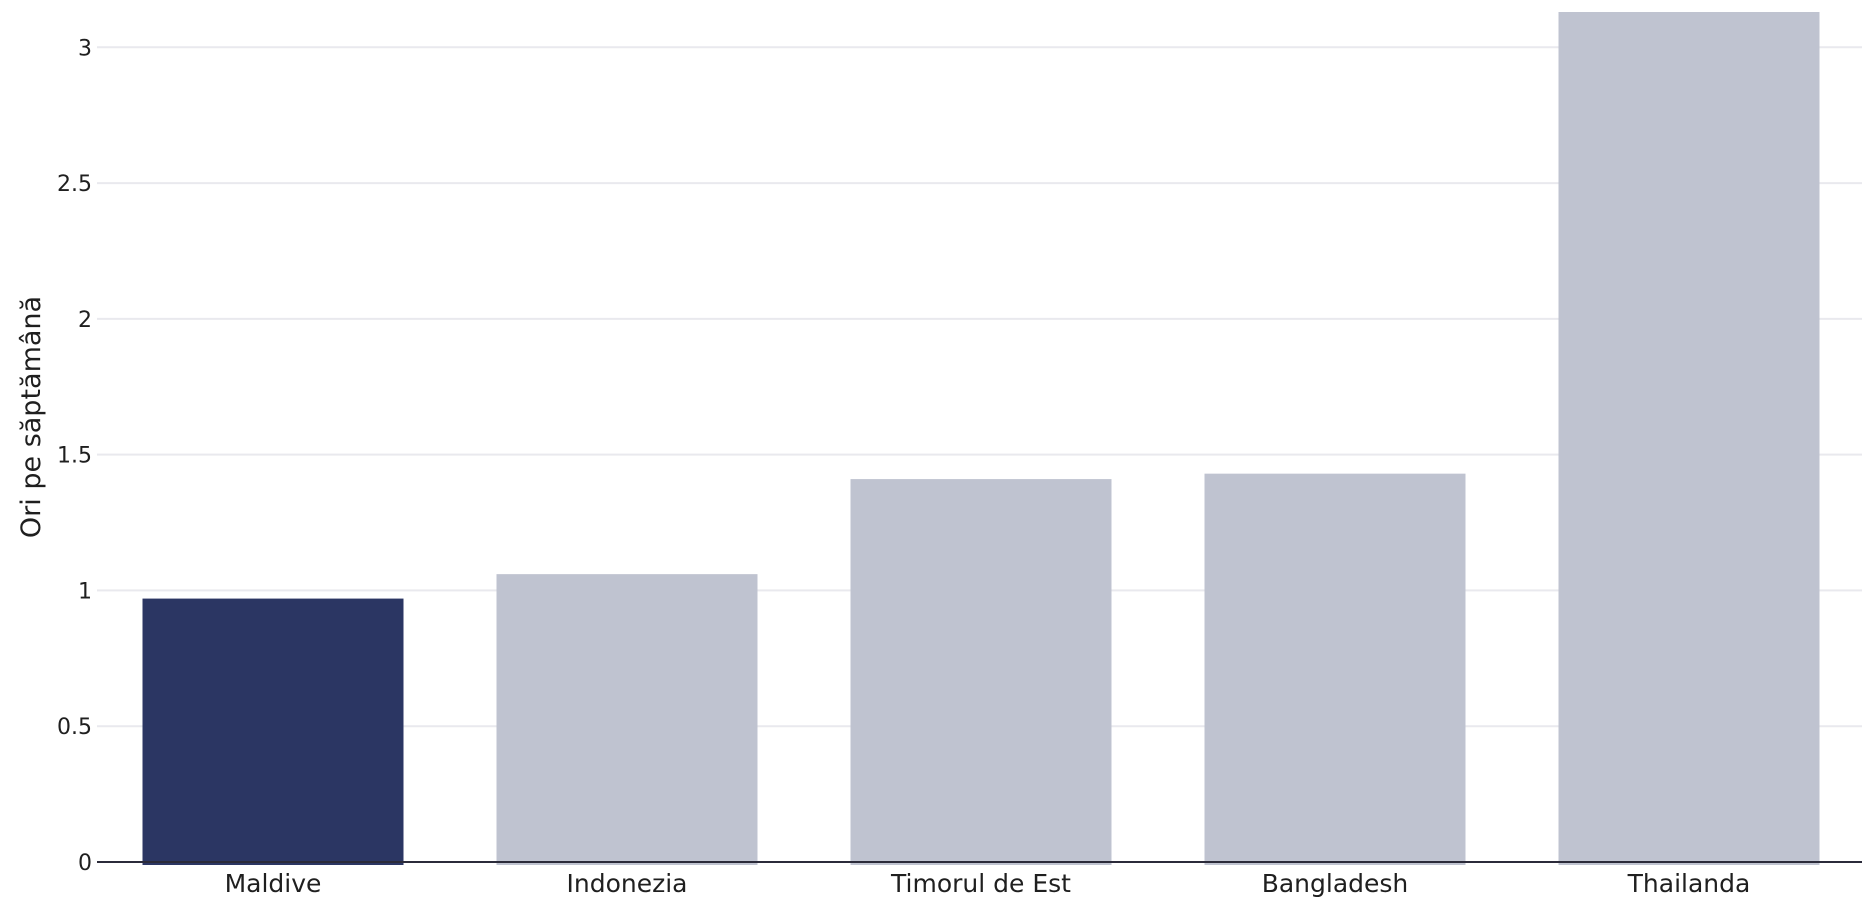 Image resolution: width=1862 pixels, height=897 pixels. What do you see at coordinates (85, 320) in the screenshot?
I see `y-tick-label: 2` at bounding box center [85, 320].